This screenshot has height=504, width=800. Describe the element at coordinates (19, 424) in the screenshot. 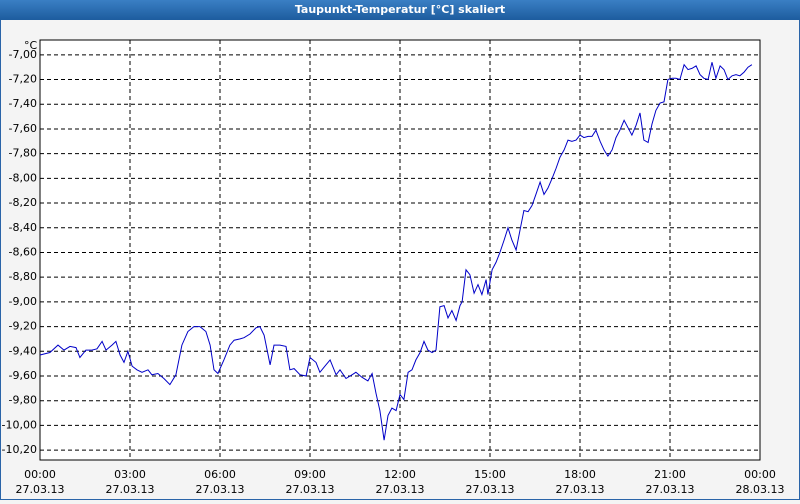

I see `y-tick-label: -10,00` at that location.